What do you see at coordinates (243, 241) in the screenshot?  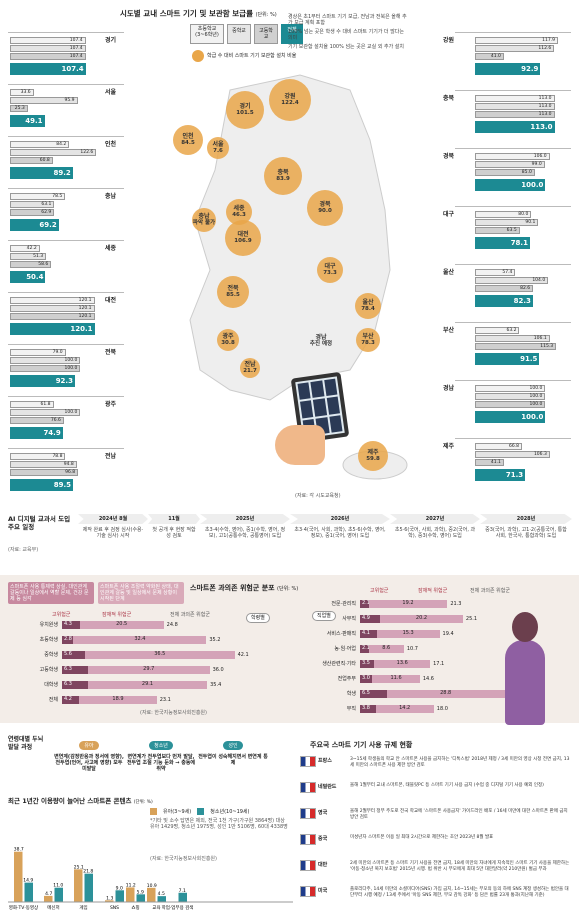 I see `map-value: 106.9` at bounding box center [243, 241].